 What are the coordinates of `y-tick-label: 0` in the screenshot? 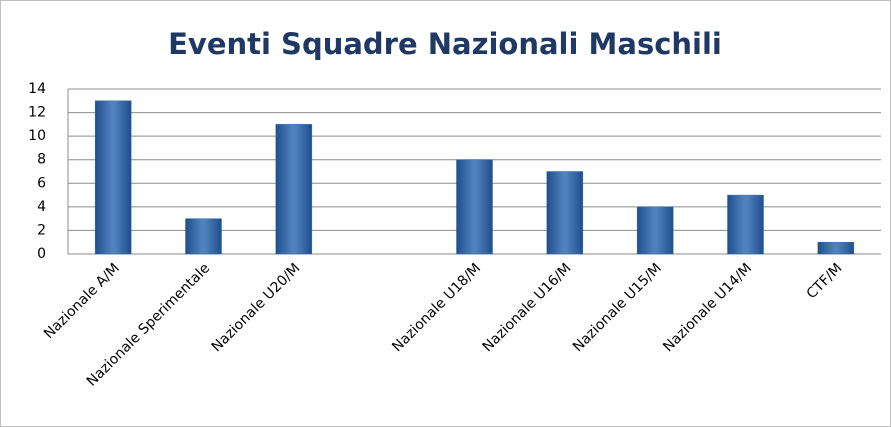 It's located at (41, 254).